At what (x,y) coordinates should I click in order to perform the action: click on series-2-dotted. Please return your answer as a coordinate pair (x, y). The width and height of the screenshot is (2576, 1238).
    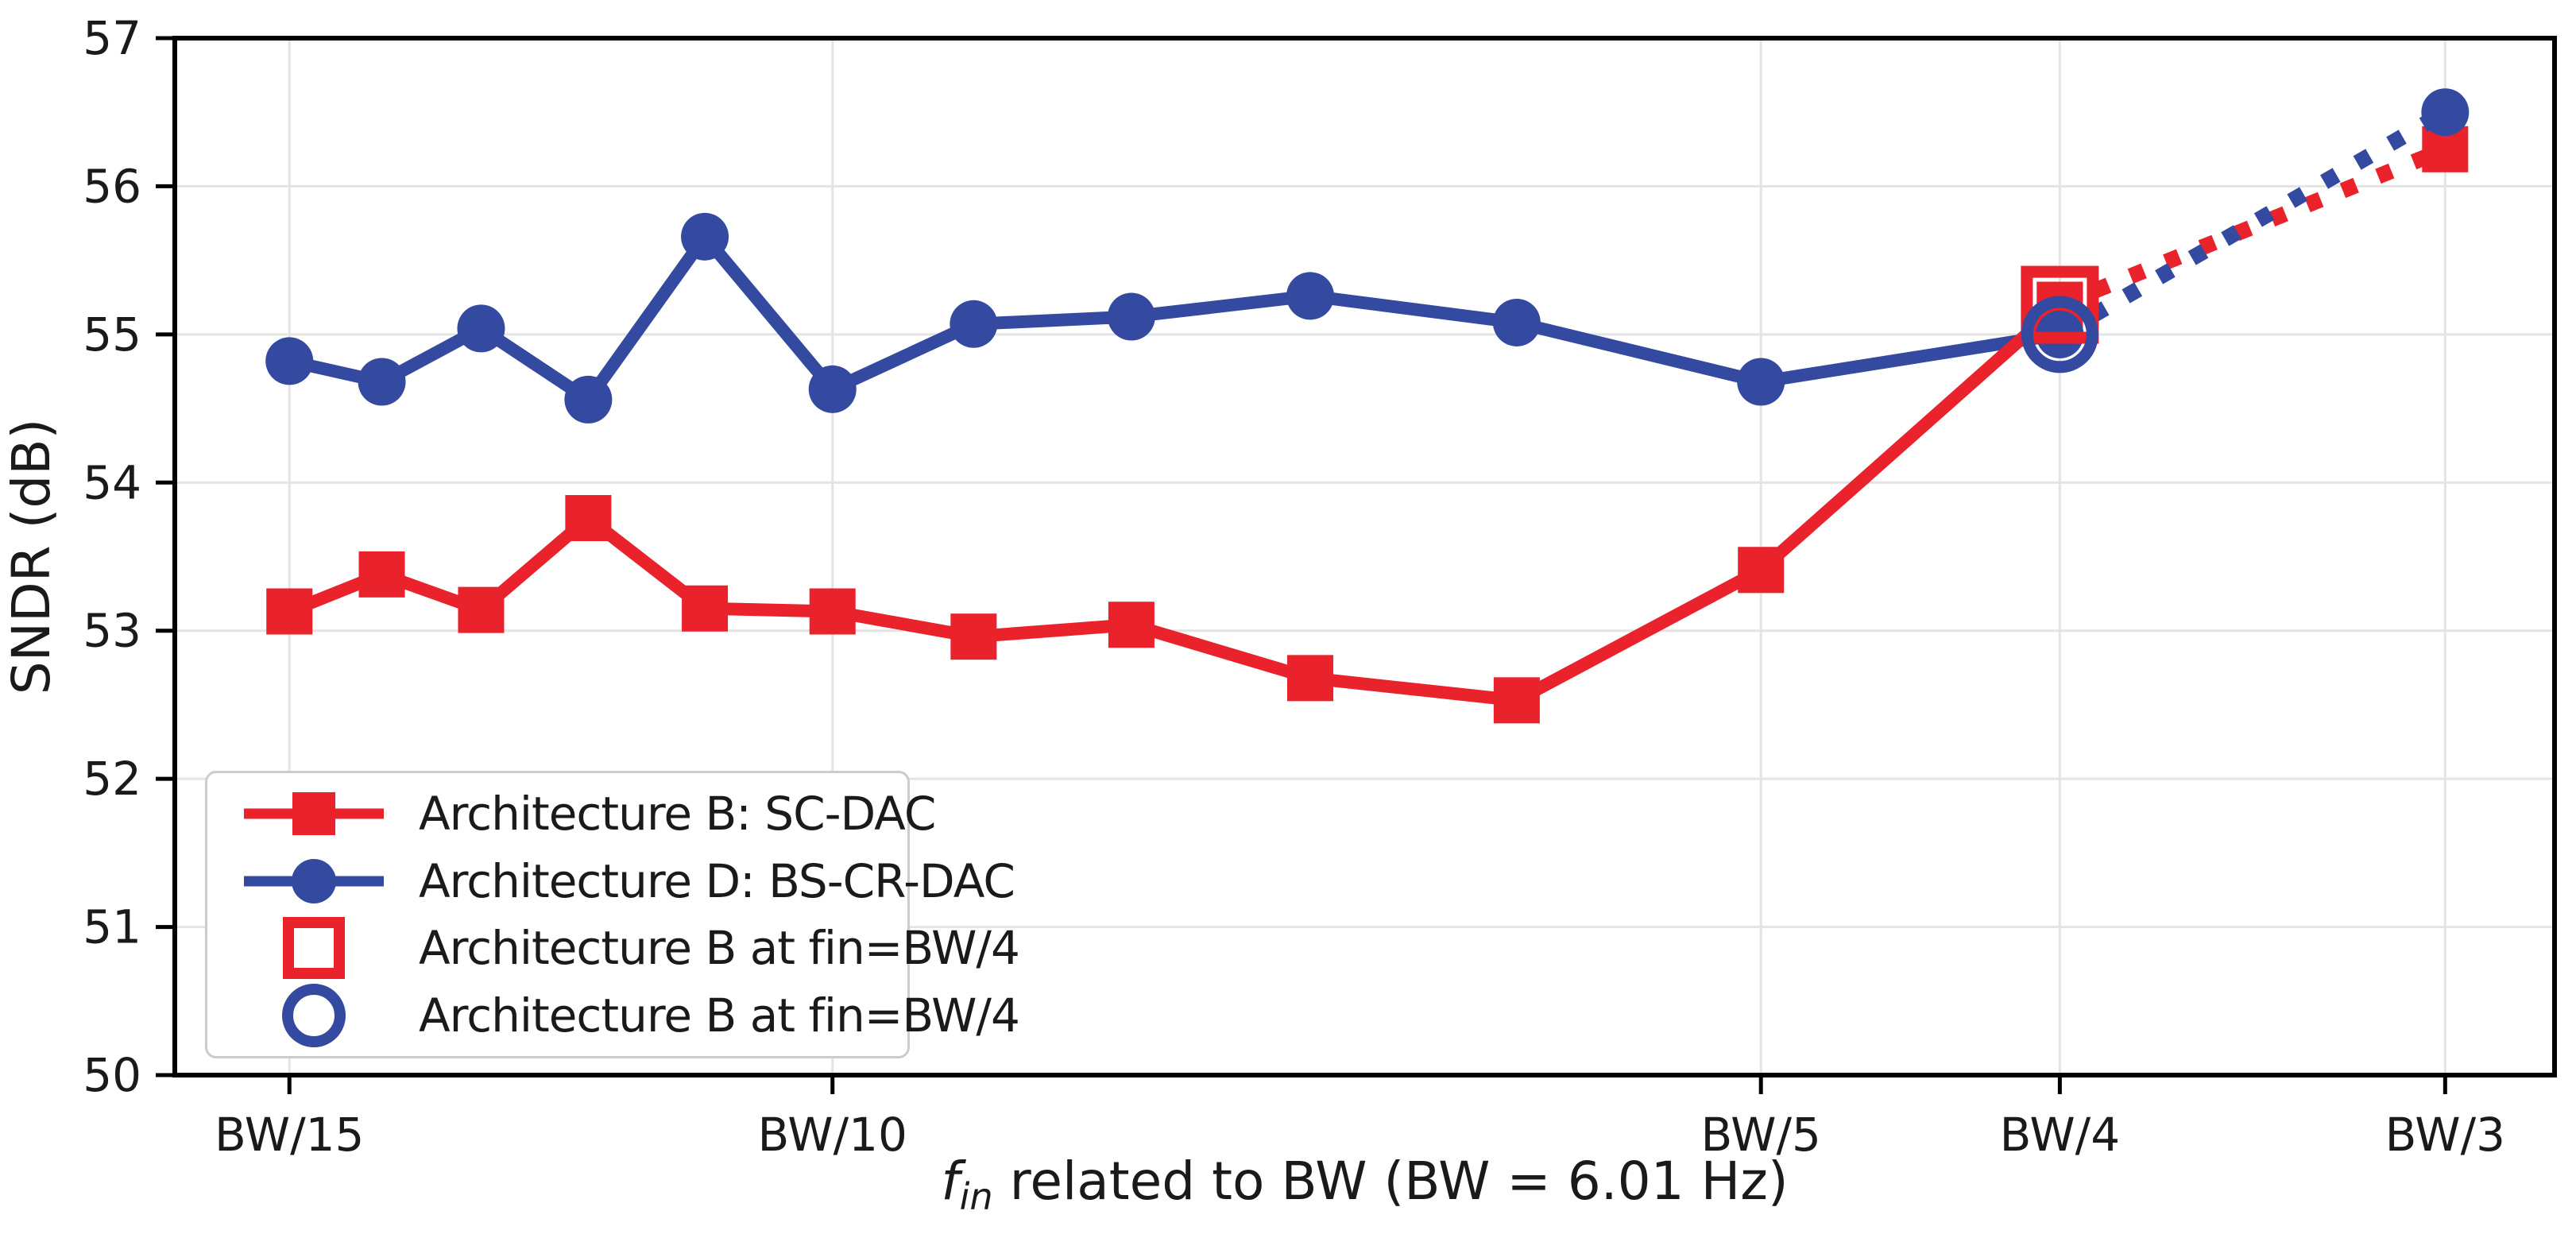
    Looking at the image, I should click on (2252, 227).